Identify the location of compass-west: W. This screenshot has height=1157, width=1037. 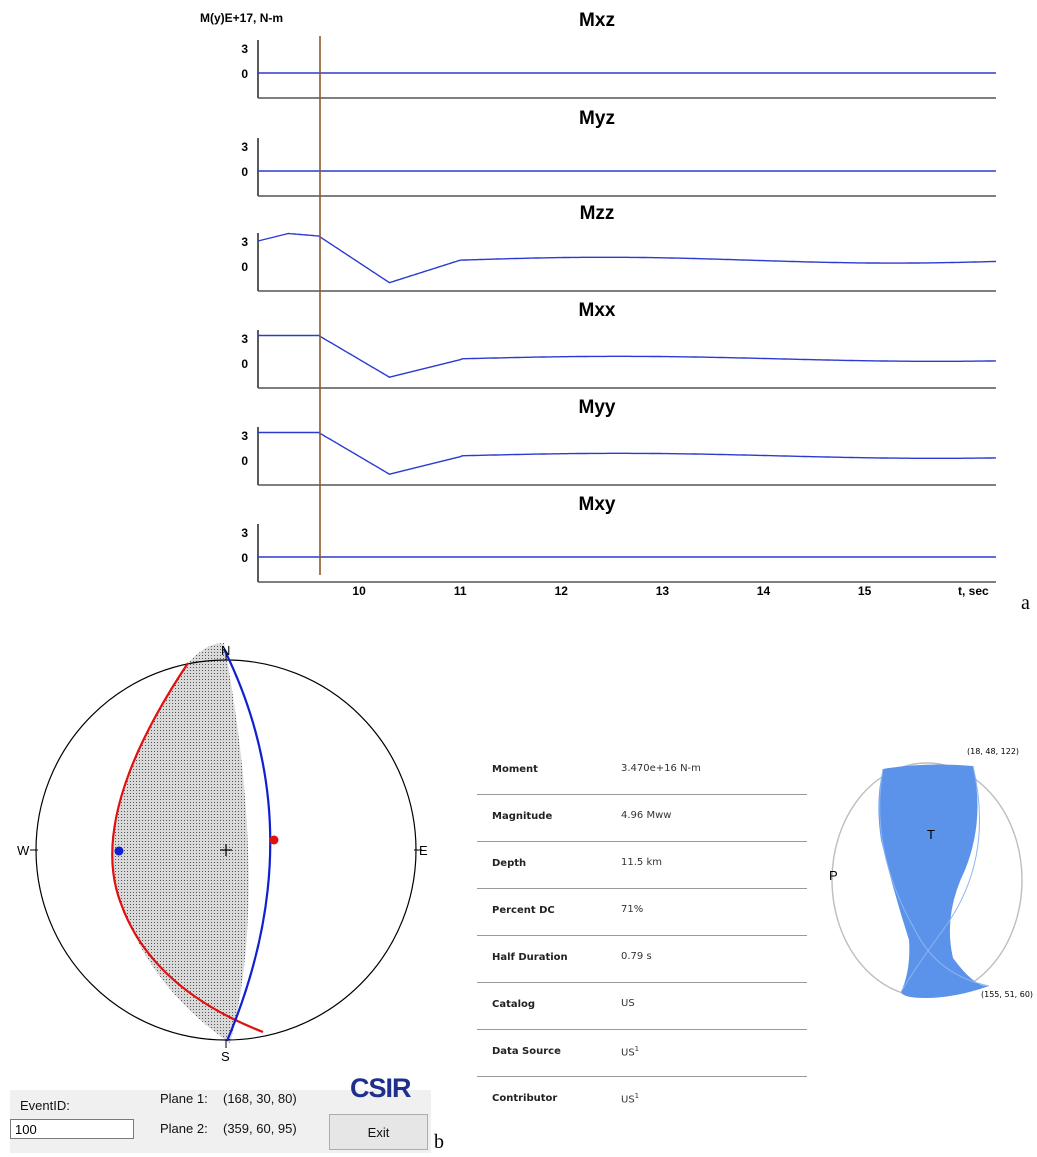
(23, 850).